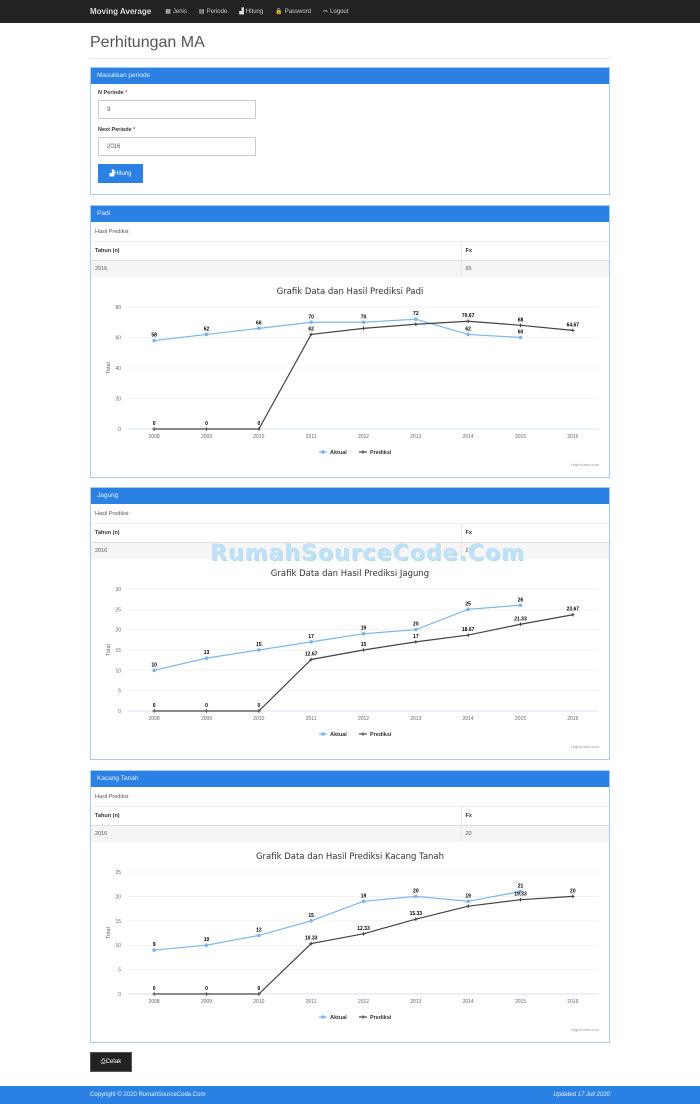 This screenshot has width=700, height=1104. Describe the element at coordinates (350, 574) in the screenshot. I see `chart-title: Grafik Data dan Hasil Prediksi Jagung` at that location.